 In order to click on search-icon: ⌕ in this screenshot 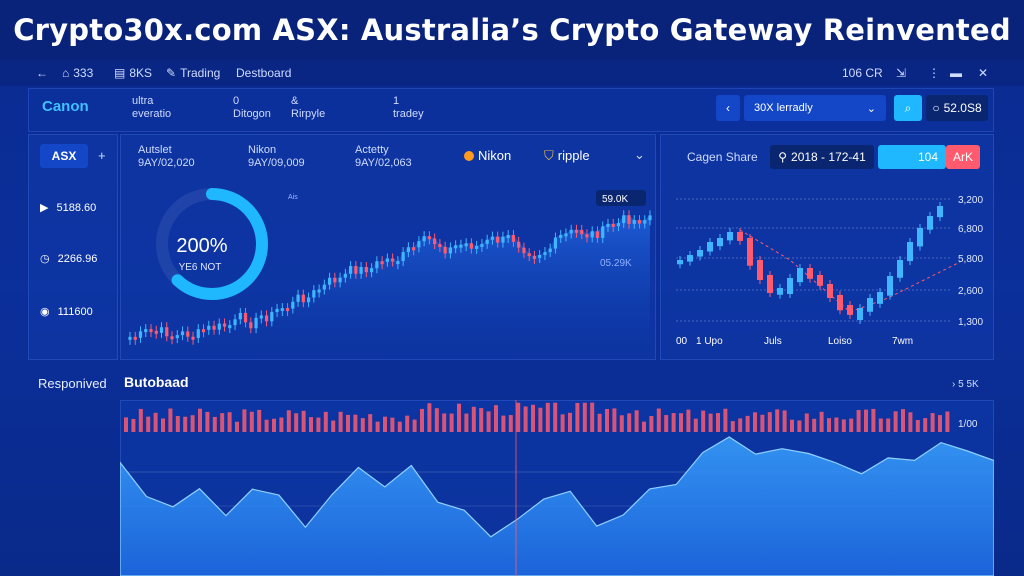, I will do `click(908, 107)`.